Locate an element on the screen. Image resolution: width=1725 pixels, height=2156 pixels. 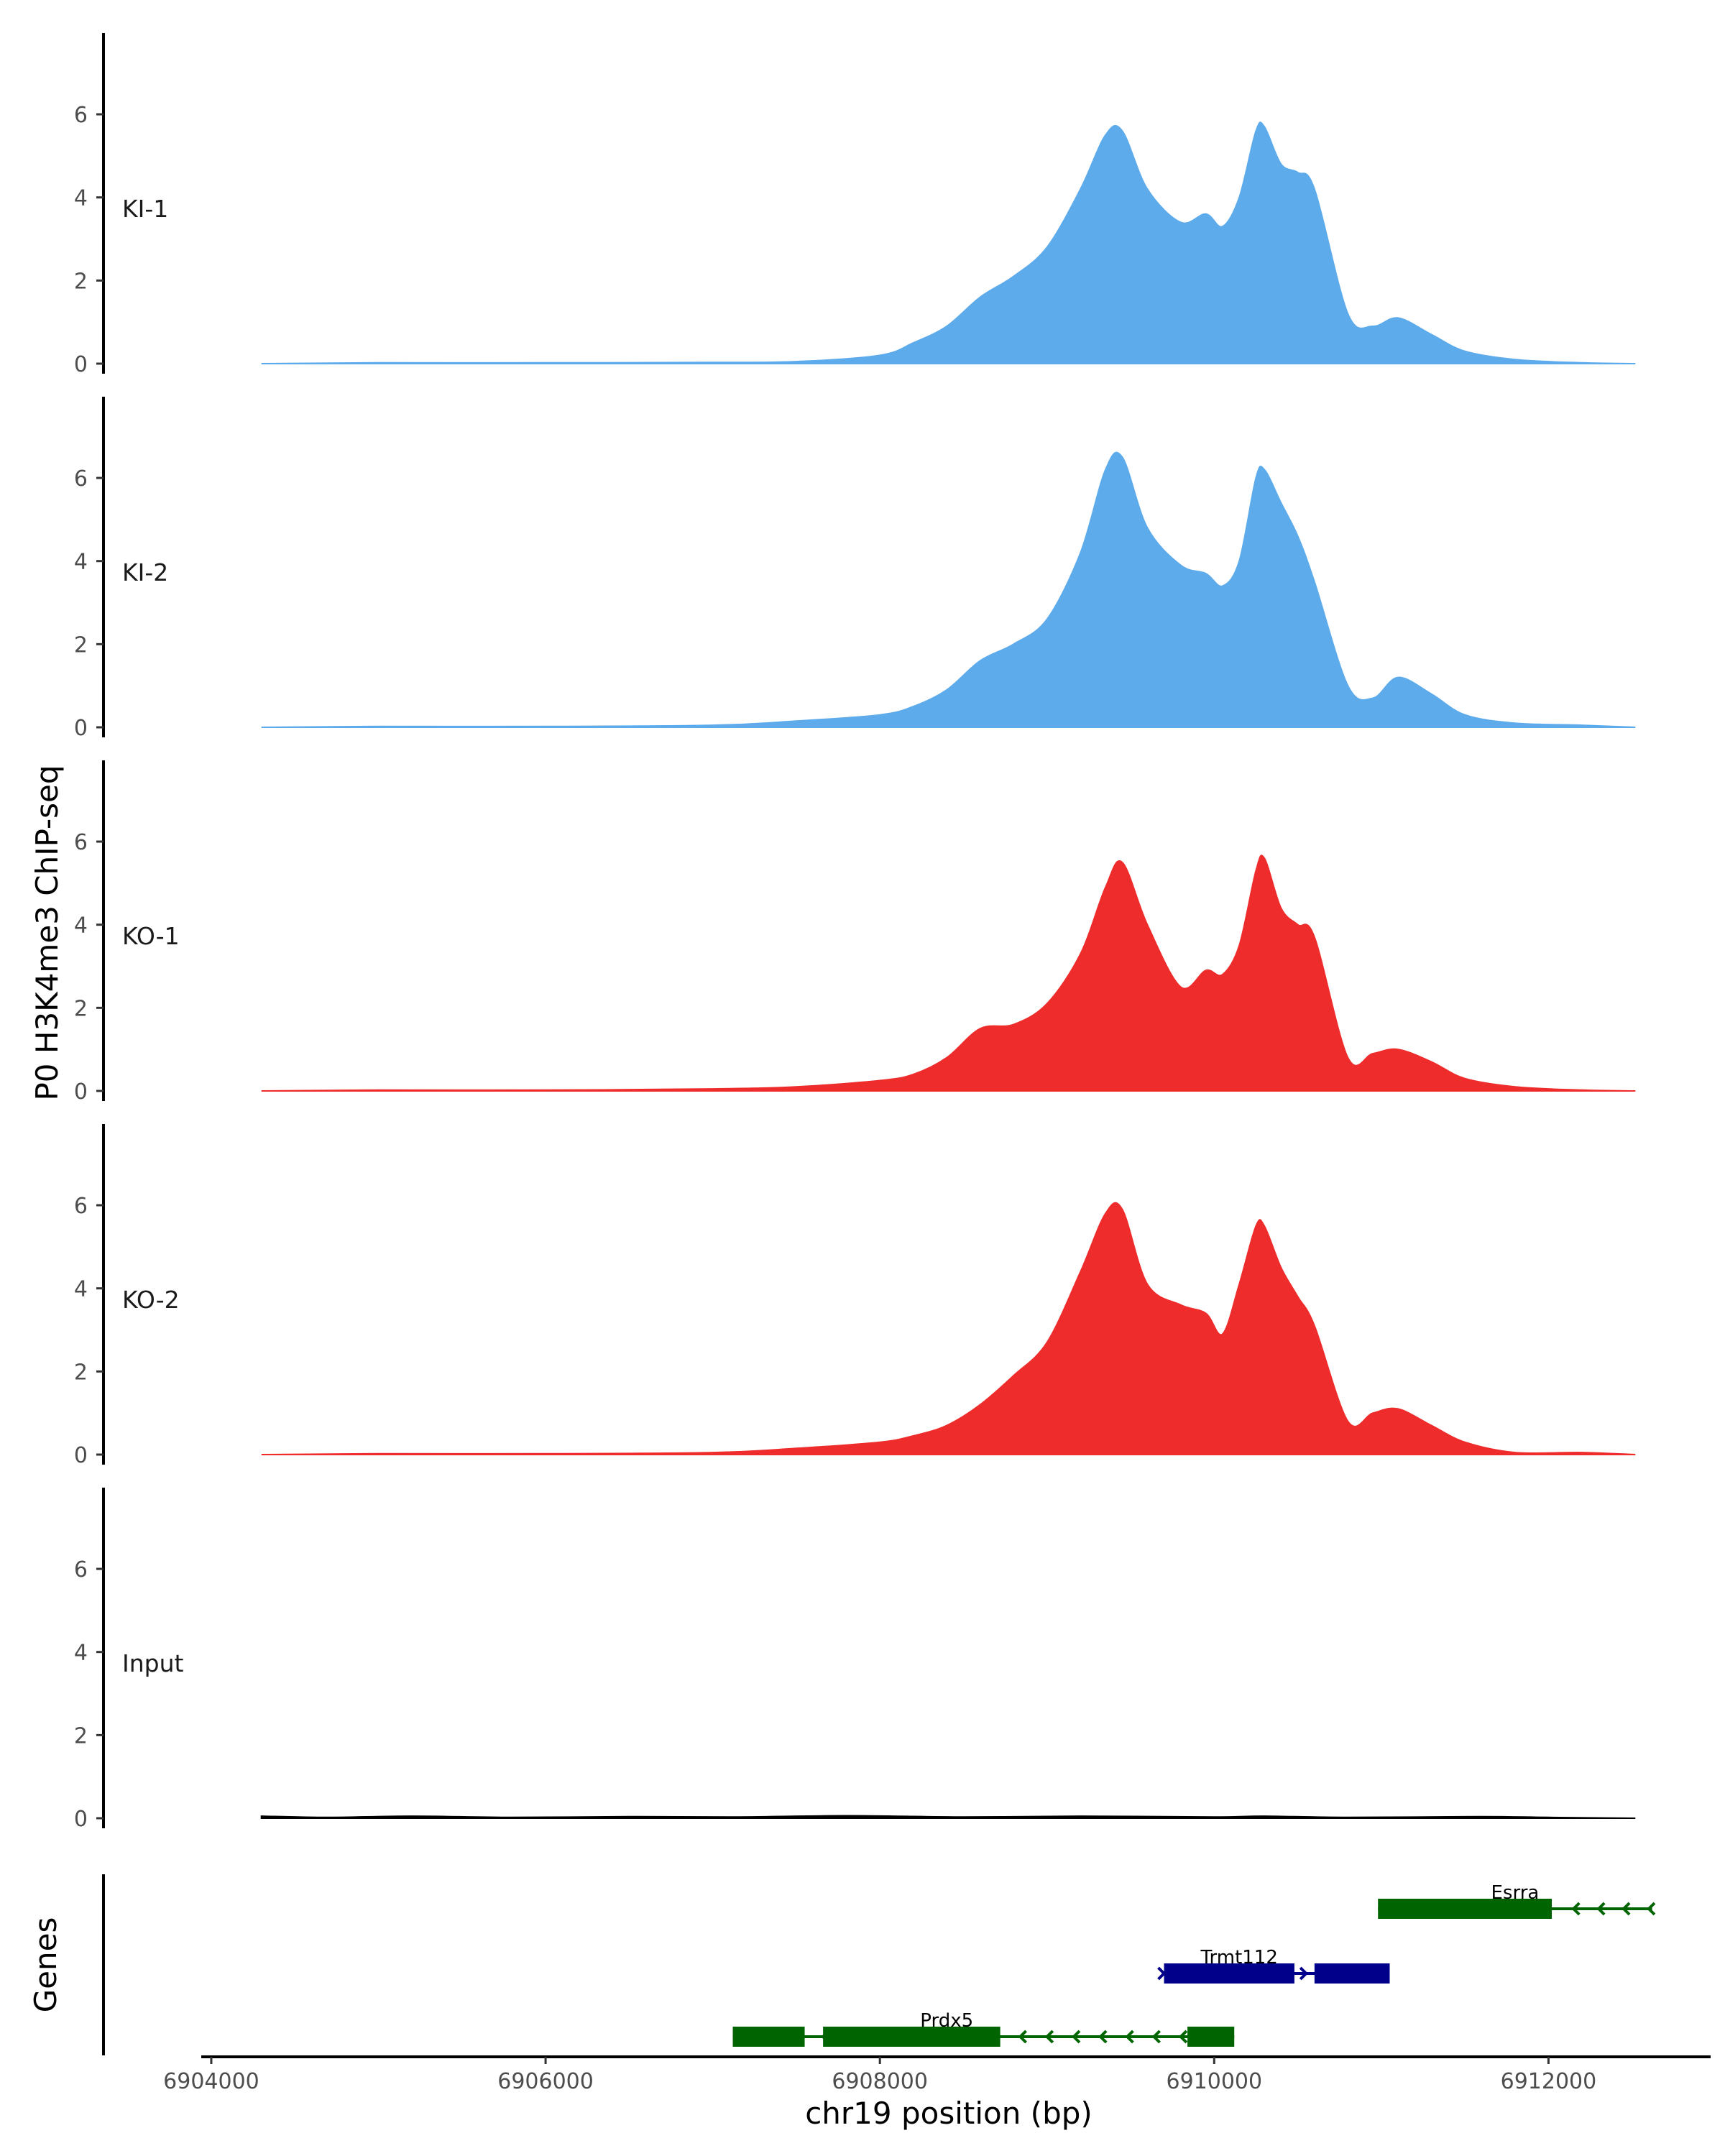
x-tick-label: 6912000 is located at coordinates (1549, 2082).